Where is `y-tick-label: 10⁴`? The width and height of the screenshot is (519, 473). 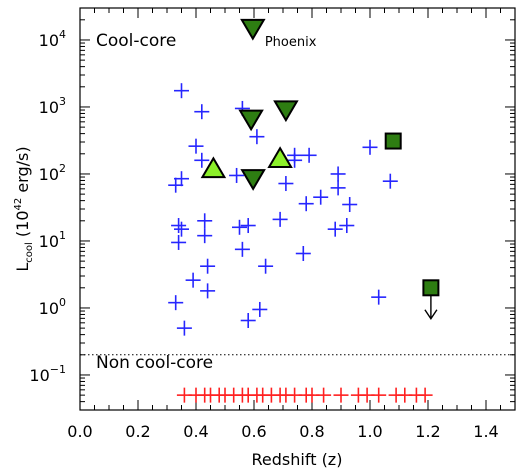
y-tick-label: 10⁴ is located at coordinates (52, 39).